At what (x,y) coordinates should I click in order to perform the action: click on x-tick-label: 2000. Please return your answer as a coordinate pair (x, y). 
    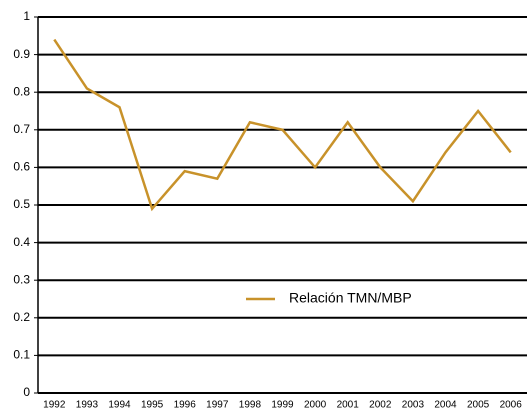
    Looking at the image, I should click on (315, 405).